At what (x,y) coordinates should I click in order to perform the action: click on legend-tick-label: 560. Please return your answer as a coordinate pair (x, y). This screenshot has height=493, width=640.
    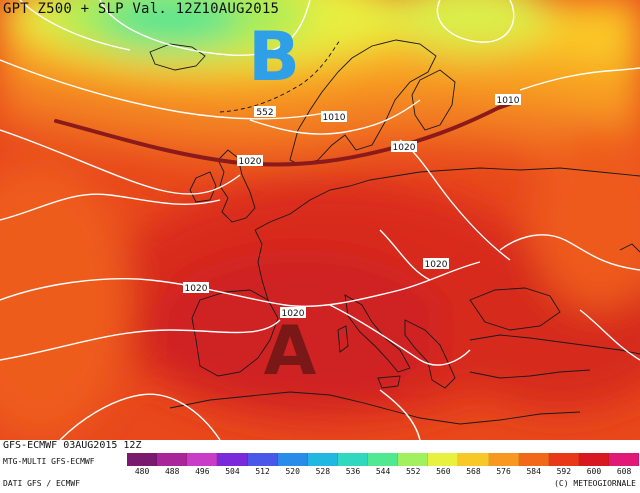
    Looking at the image, I should click on (443, 471).